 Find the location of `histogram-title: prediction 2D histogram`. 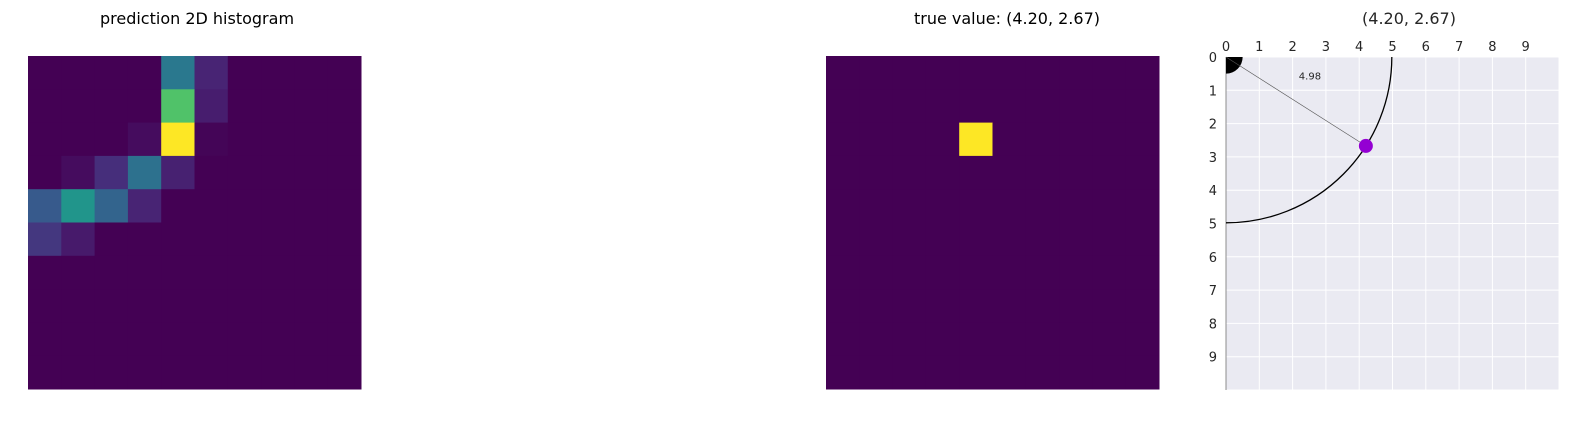

histogram-title: prediction 2D histogram is located at coordinates (197, 18).